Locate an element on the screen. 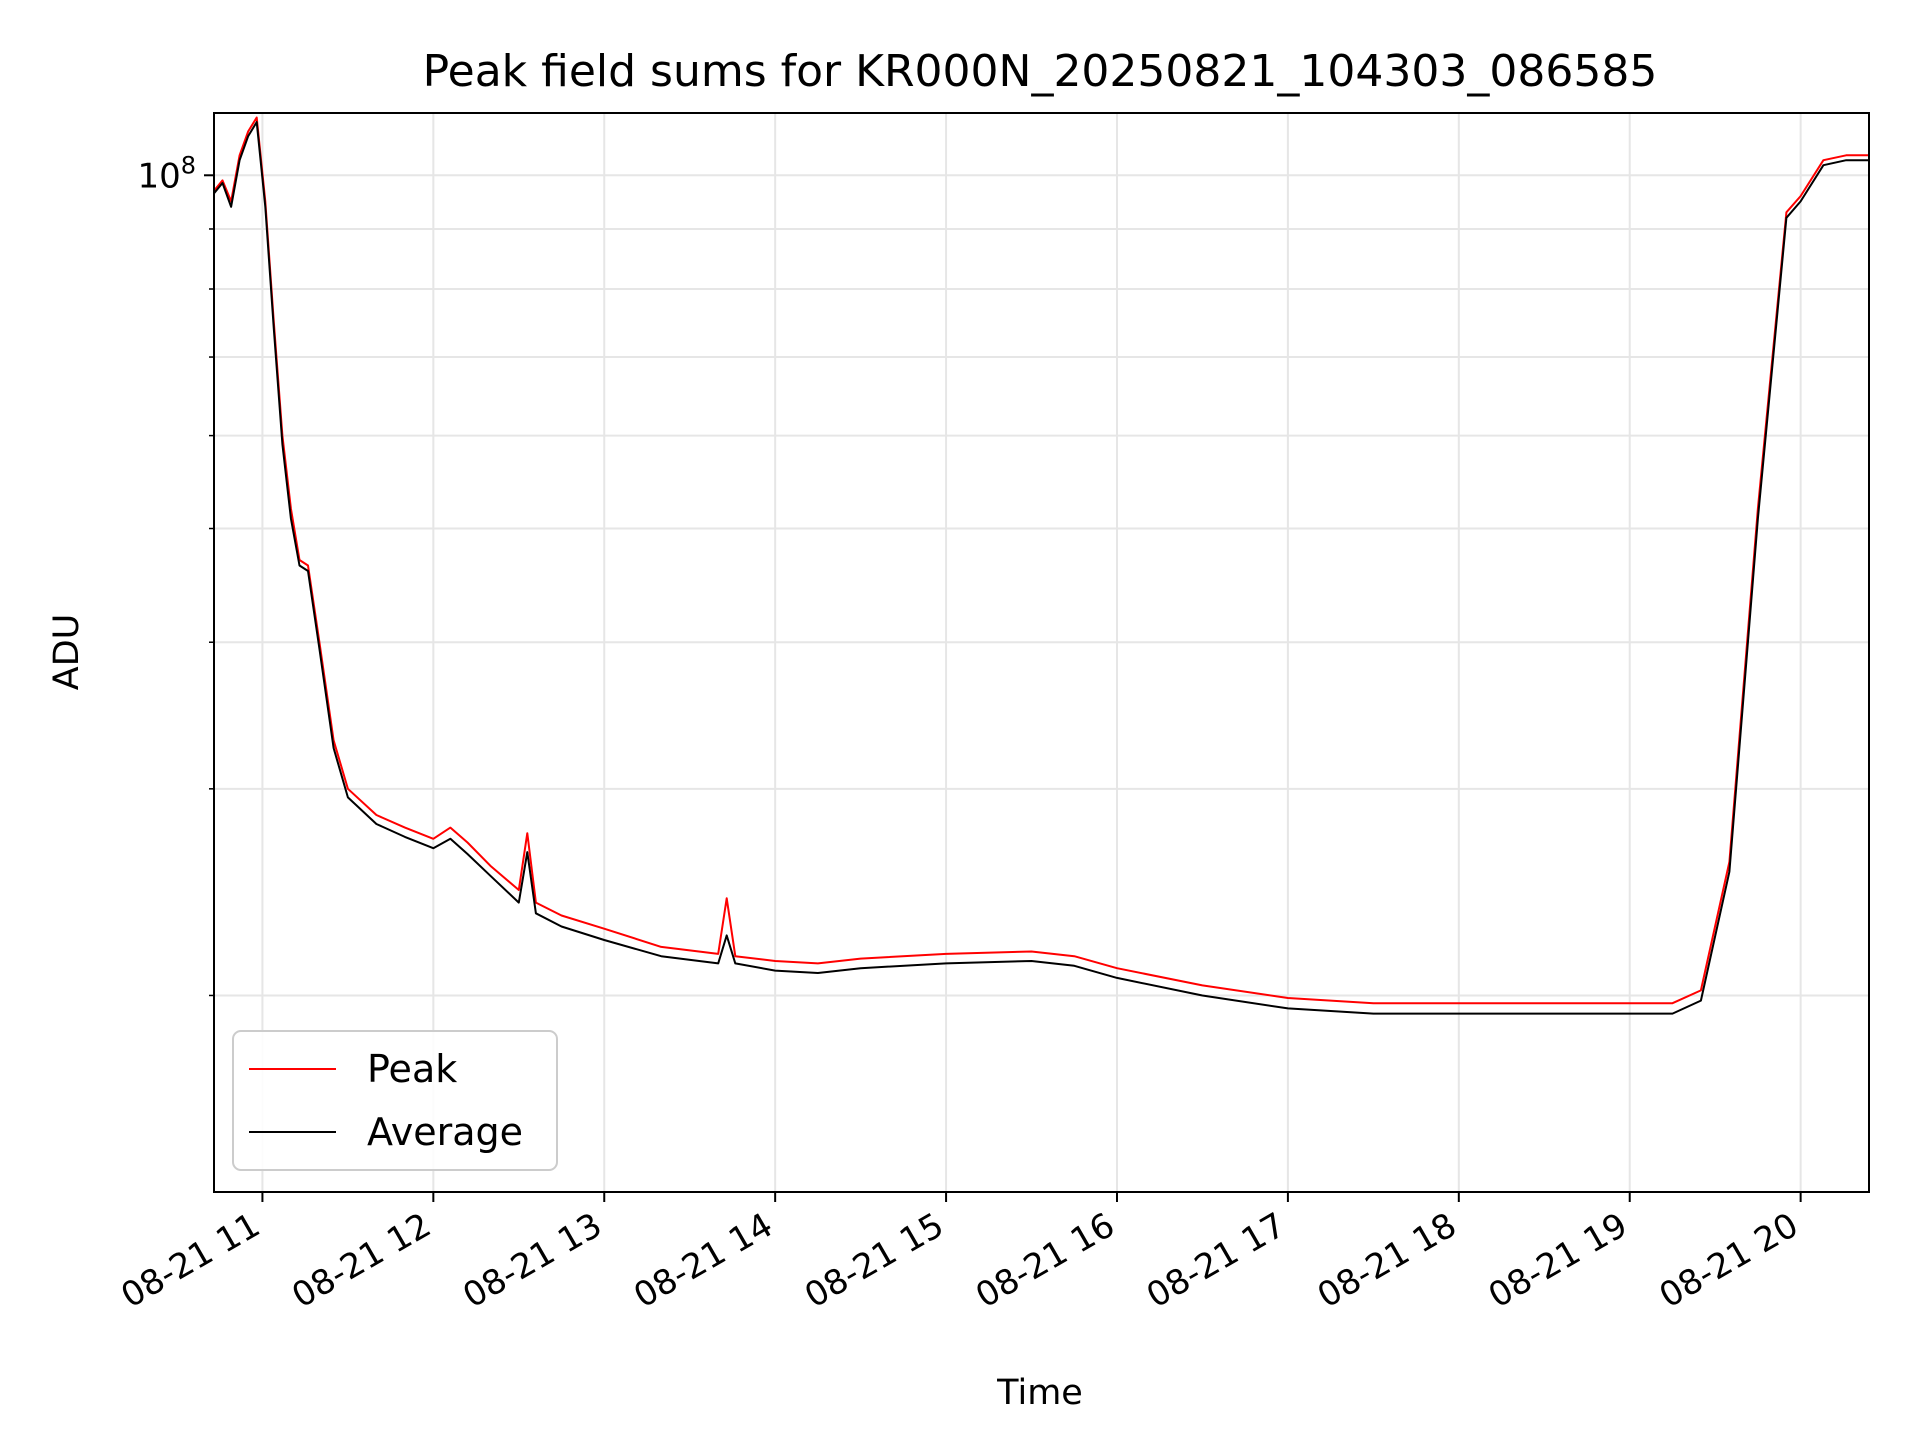 The width and height of the screenshot is (1920, 1440). x-axis-label: Time is located at coordinates (1039, 1393).